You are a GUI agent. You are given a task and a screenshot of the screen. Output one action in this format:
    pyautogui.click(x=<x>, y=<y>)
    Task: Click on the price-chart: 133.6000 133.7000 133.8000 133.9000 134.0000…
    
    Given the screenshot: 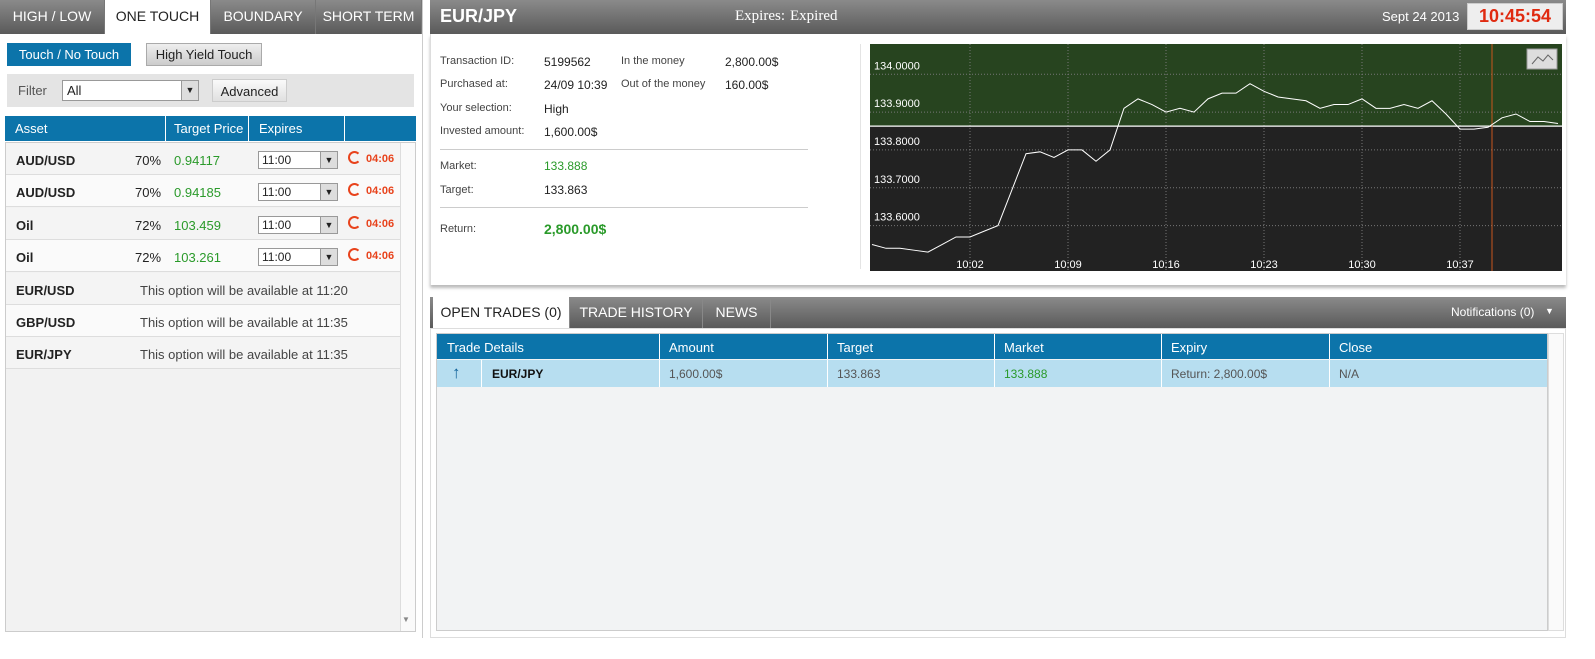 What is the action you would take?
    pyautogui.click(x=1216, y=157)
    